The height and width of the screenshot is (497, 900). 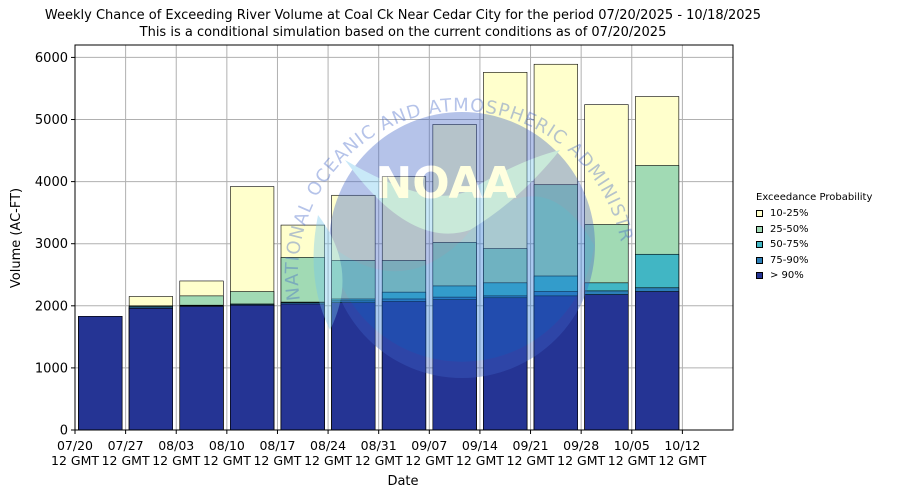 What do you see at coordinates (531, 445) in the screenshot?
I see `x-tick-label: 09/21` at bounding box center [531, 445].